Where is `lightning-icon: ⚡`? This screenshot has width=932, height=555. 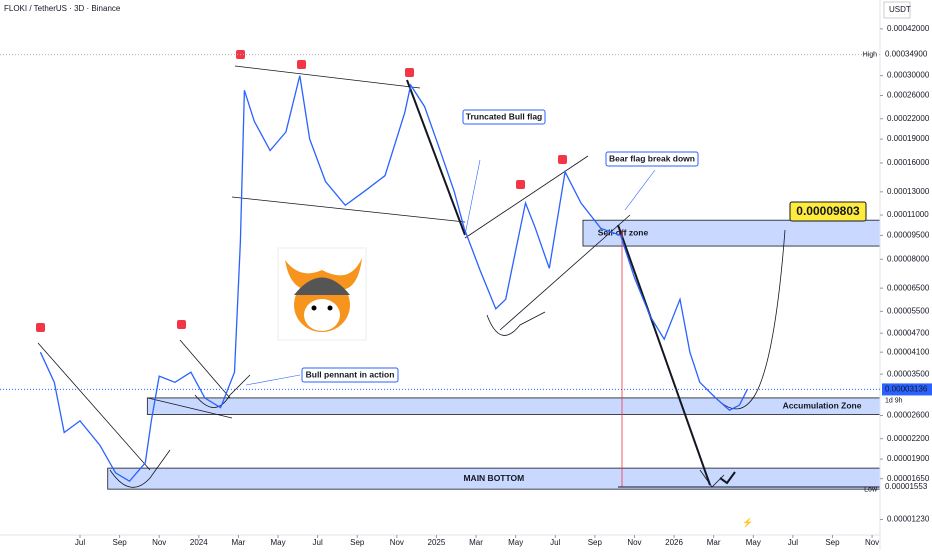
lightning-icon: ⚡ is located at coordinates (747, 522).